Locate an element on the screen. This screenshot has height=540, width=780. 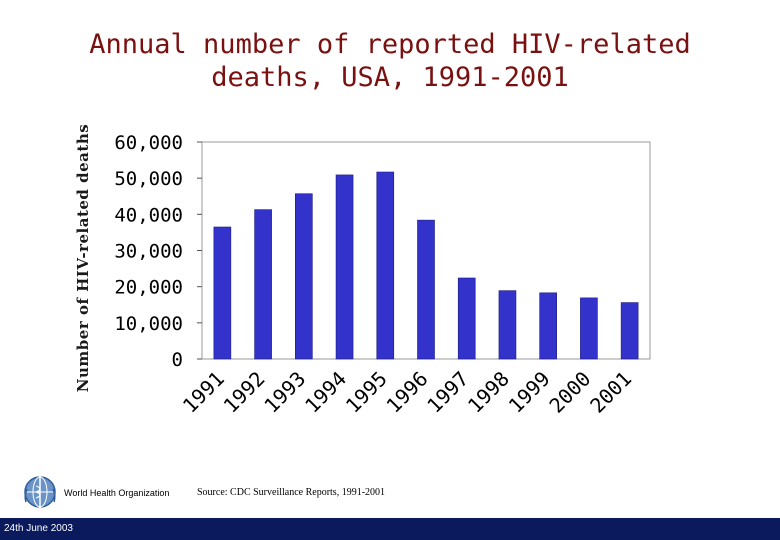
x-tick-label: 1999 is located at coordinates (529, 392).